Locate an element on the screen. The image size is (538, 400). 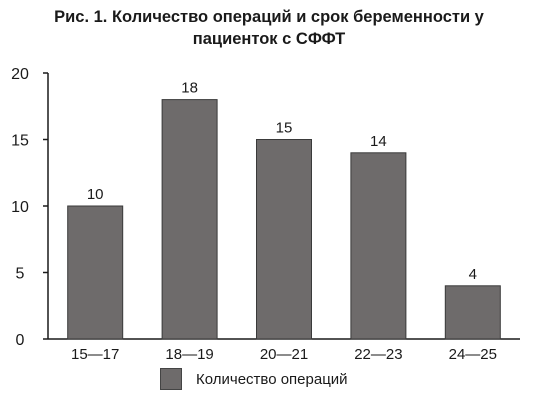
chart-legend: Количество операций is located at coordinates (254, 379).